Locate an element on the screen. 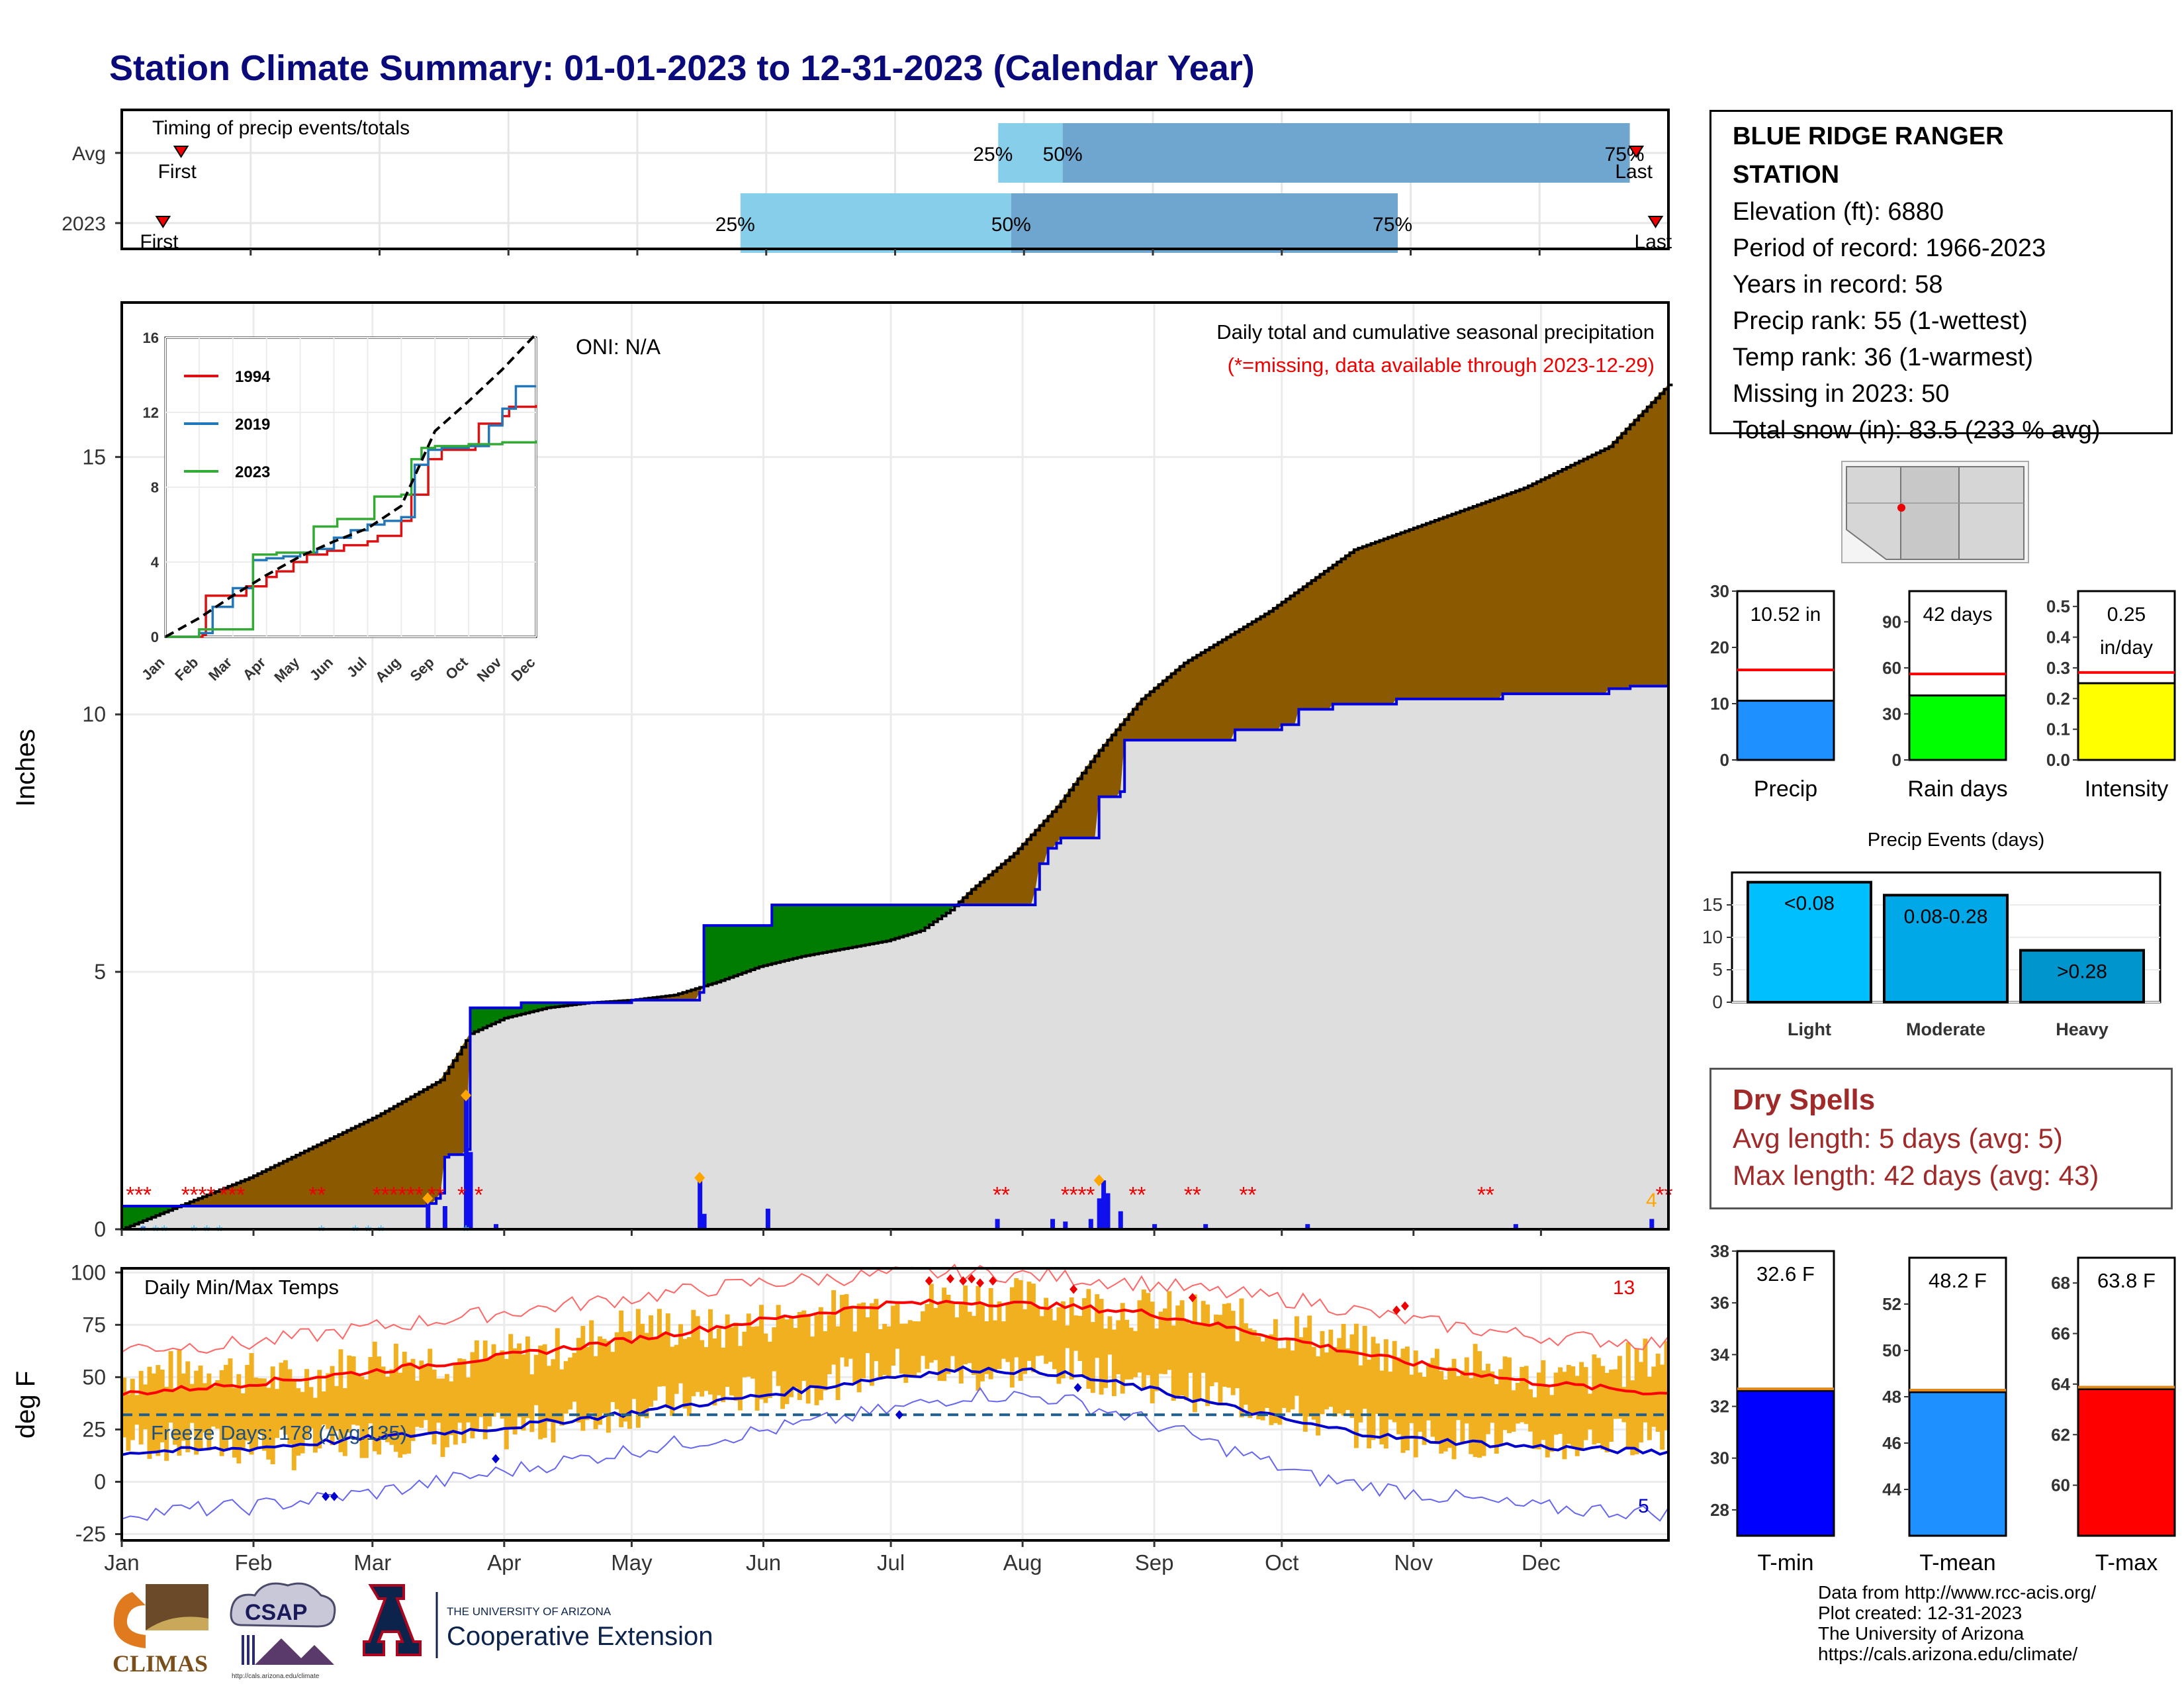 This screenshot has width=2184, height=1688. tmean-bar is located at coordinates (2126, 1462).